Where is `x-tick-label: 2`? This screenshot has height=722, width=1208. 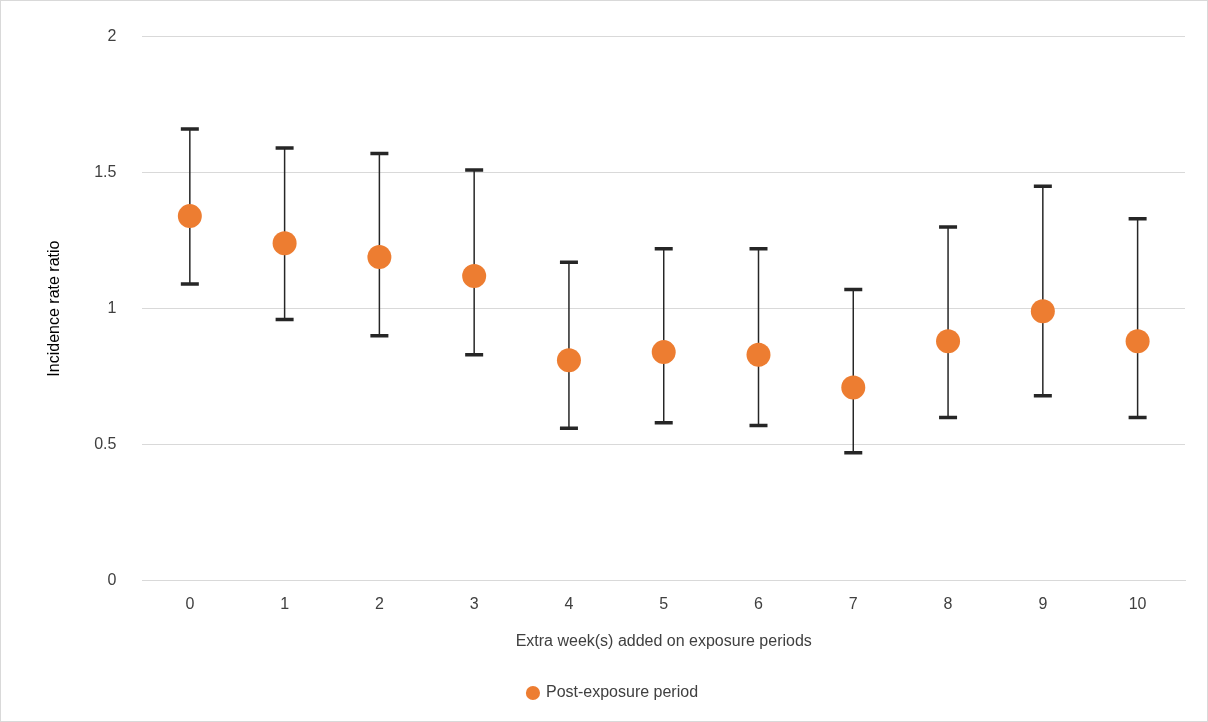
x-tick-label: 2 is located at coordinates (379, 603).